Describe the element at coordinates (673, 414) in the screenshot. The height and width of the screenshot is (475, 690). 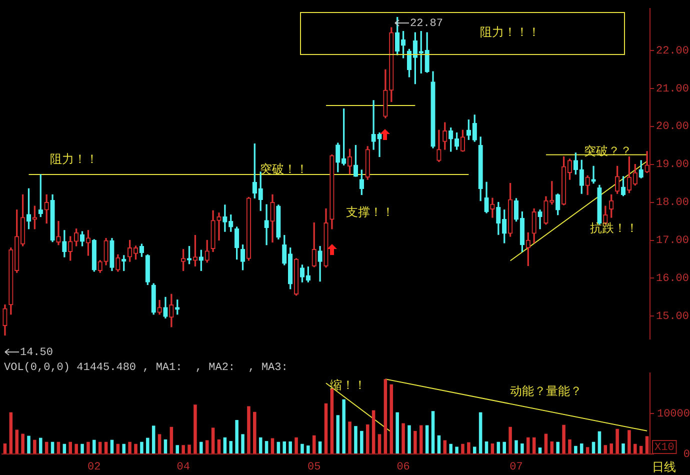
I see `y-tick-label: 10000` at that location.